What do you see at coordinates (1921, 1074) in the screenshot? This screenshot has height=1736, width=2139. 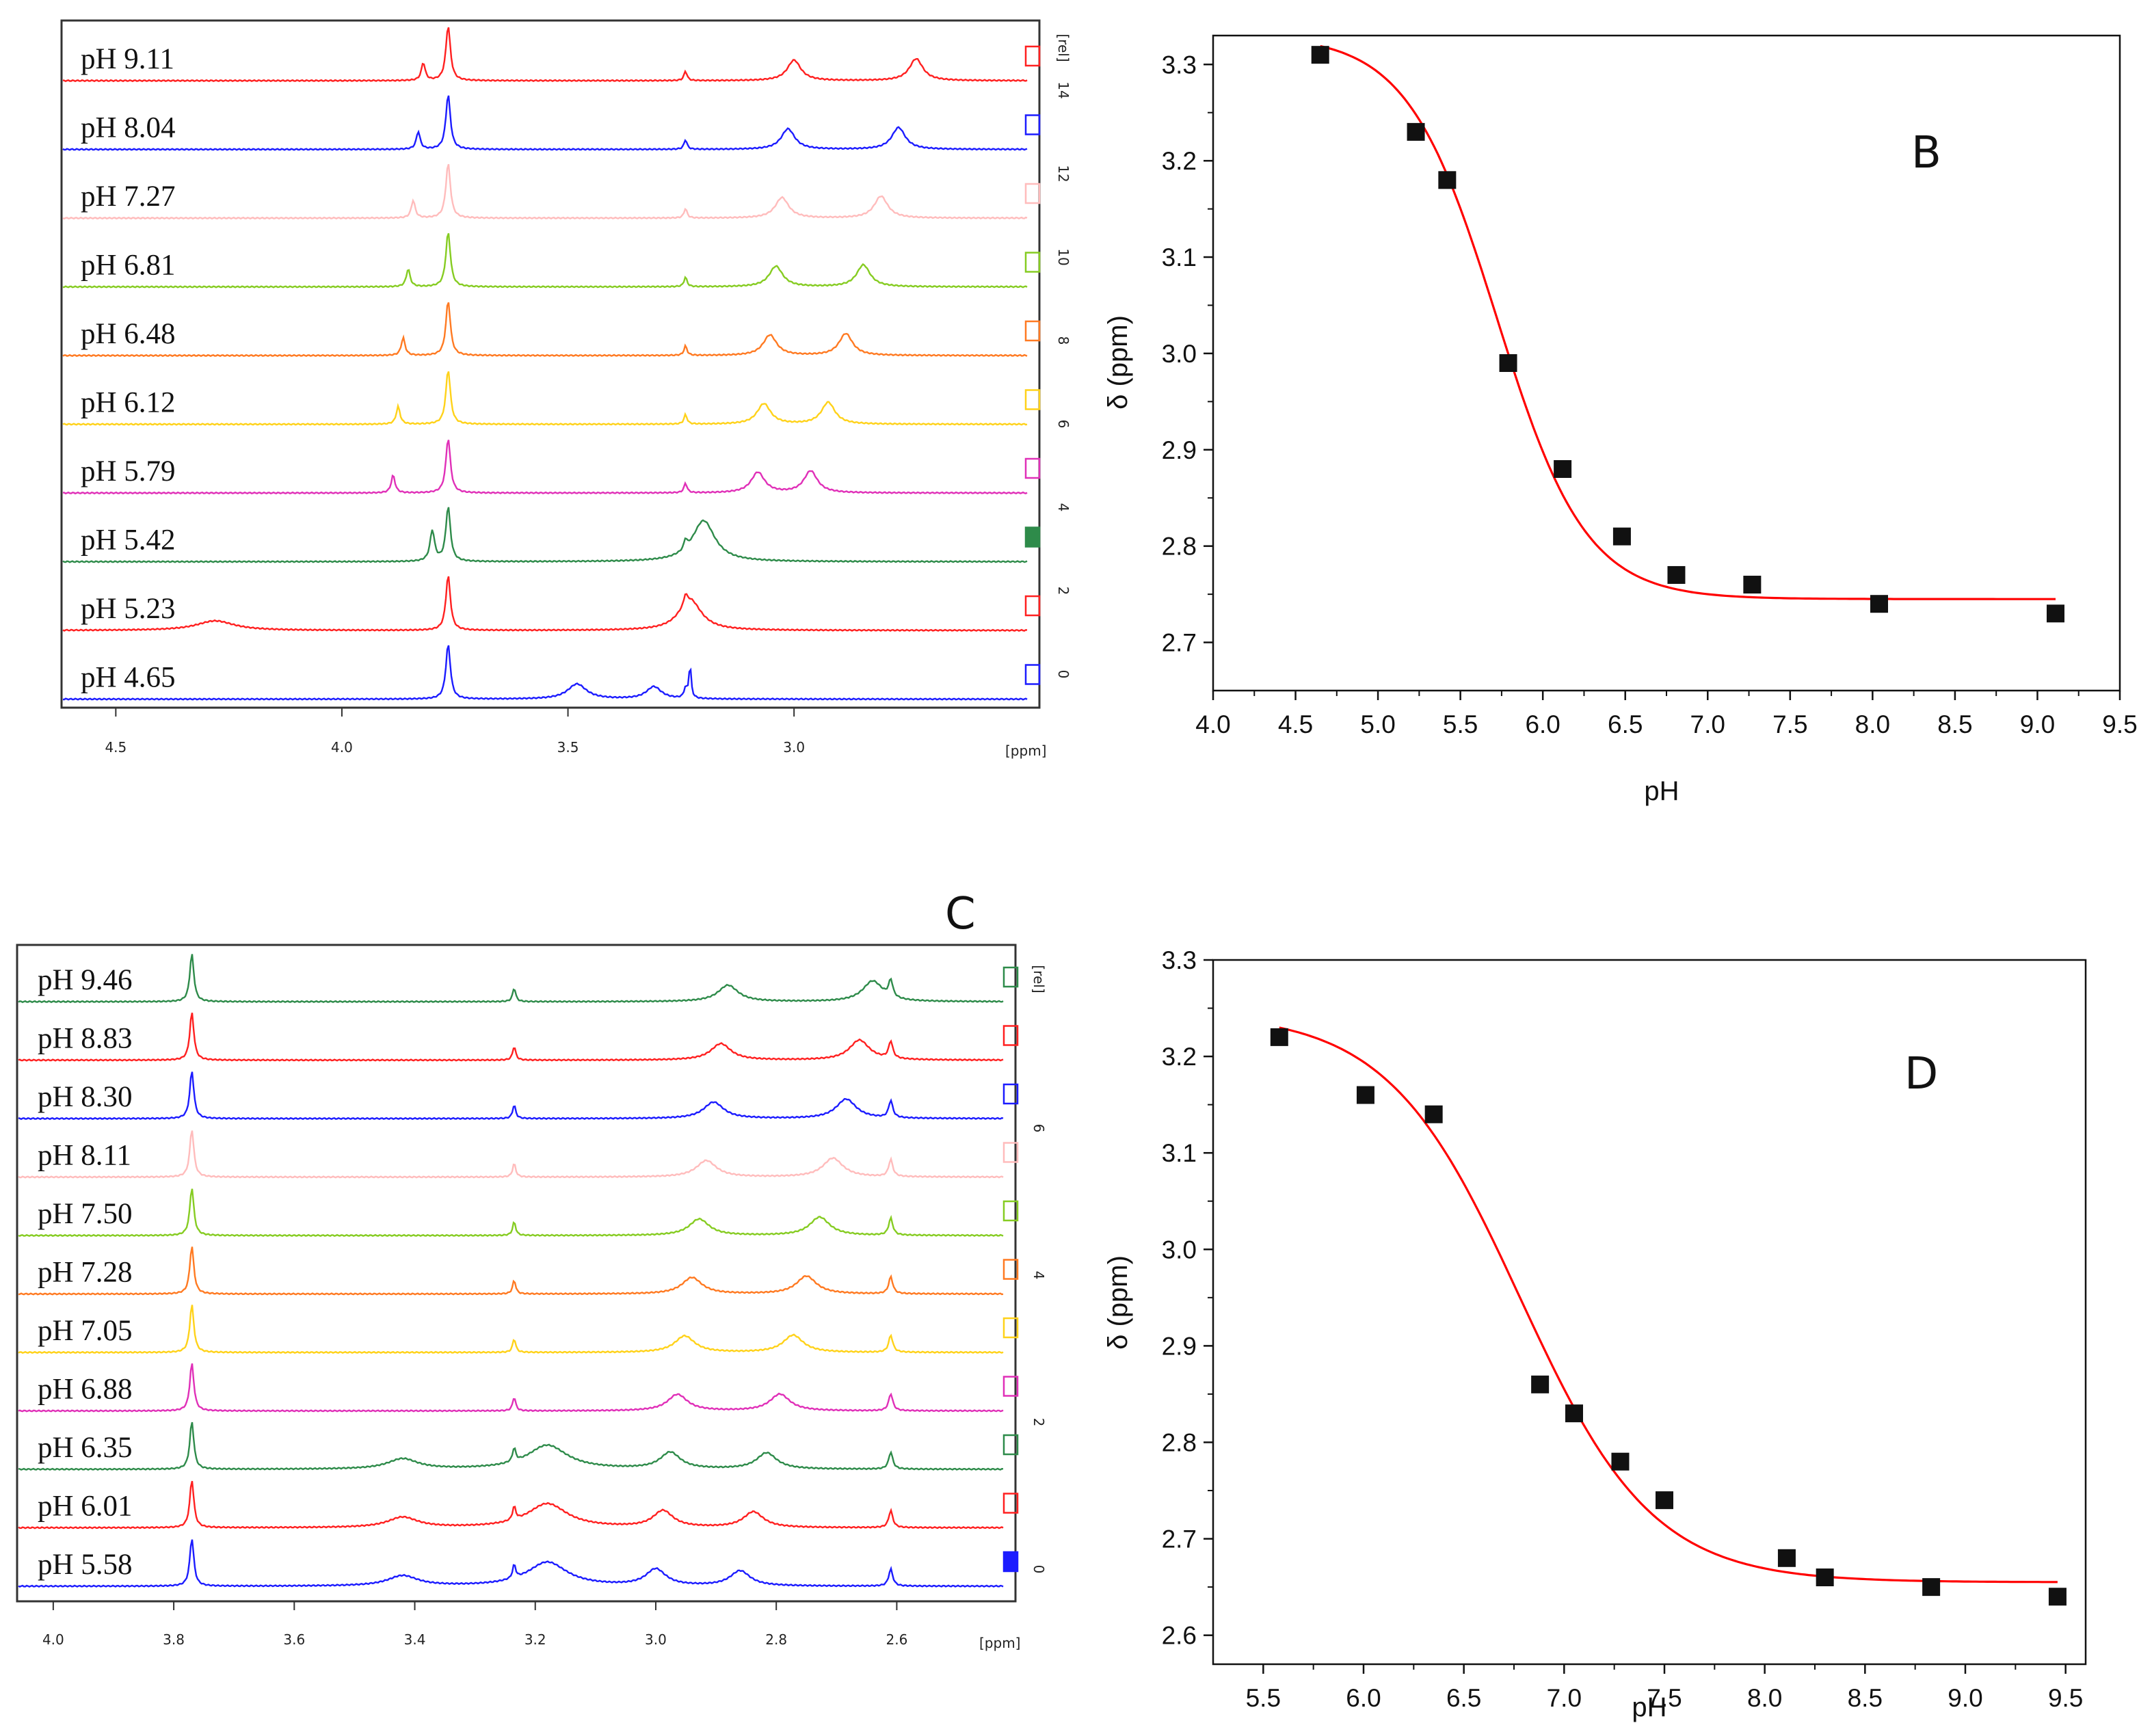 I see `panel-d-letter: D` at bounding box center [1921, 1074].